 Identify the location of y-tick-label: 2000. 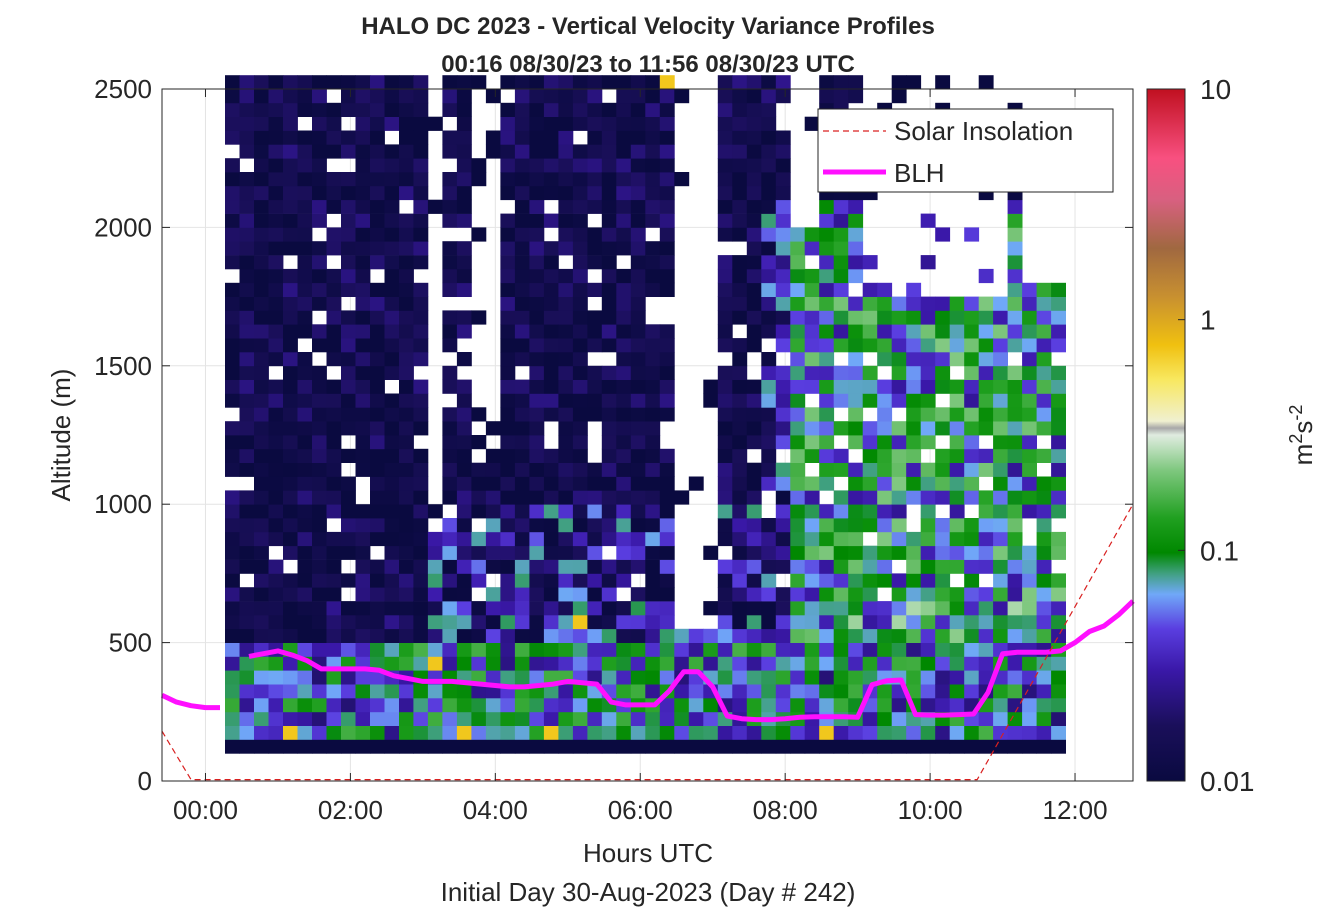
(123, 227).